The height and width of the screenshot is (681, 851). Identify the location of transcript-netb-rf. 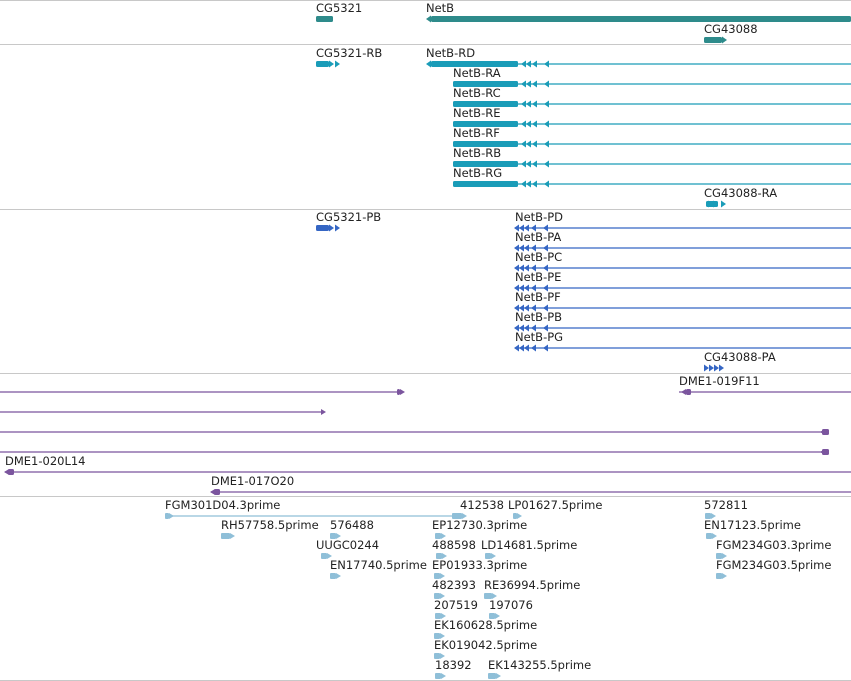
(652, 144).